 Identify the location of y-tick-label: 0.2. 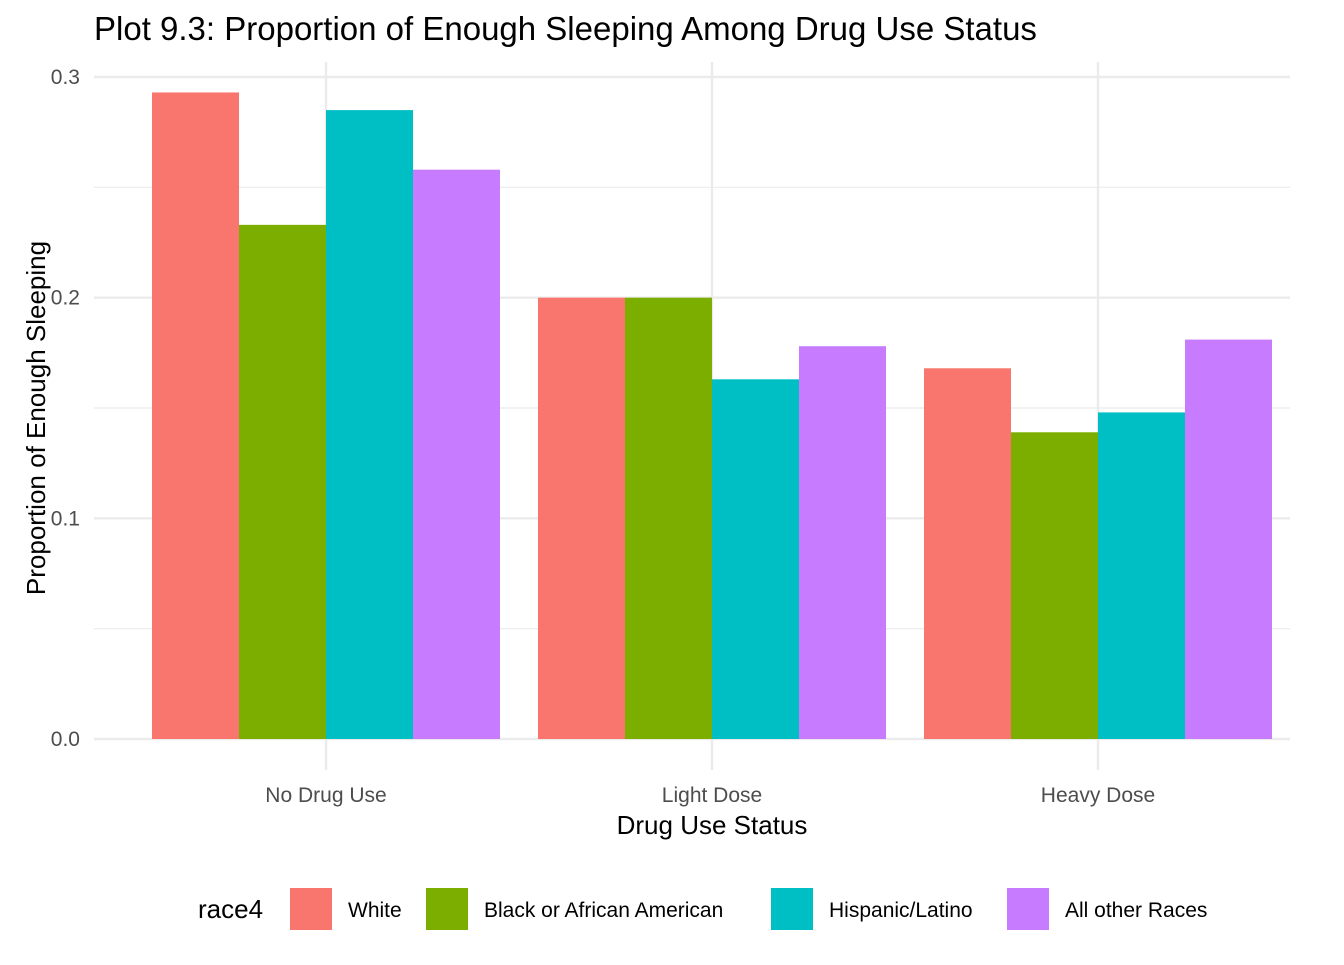
(65, 298).